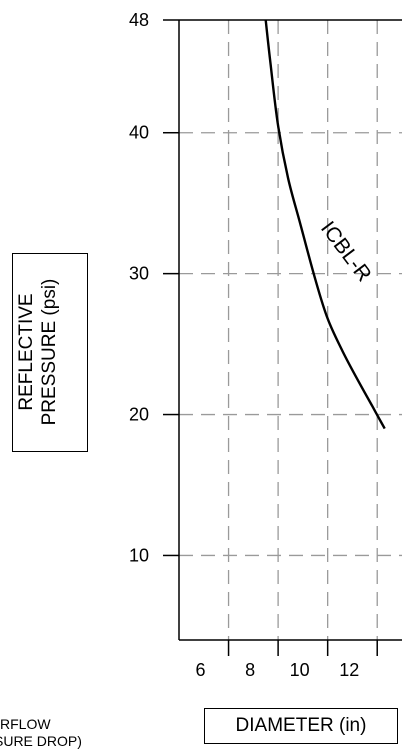  I want to click on x-tick-label-8: 8, so click(250, 670).